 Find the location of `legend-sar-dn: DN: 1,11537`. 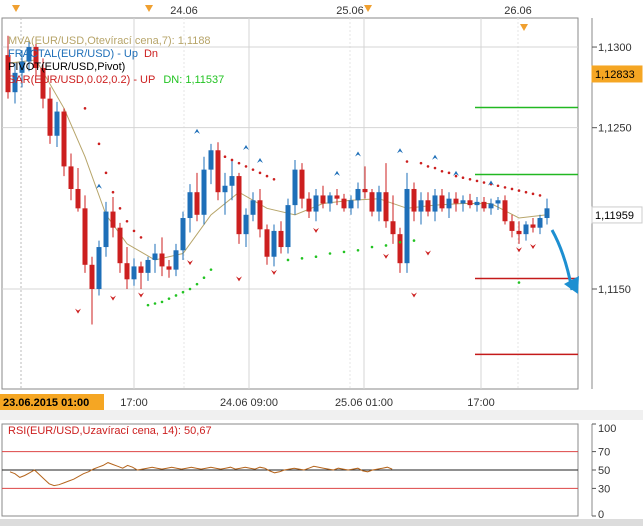

legend-sar-dn: DN: 1,11537 is located at coordinates (193, 80).